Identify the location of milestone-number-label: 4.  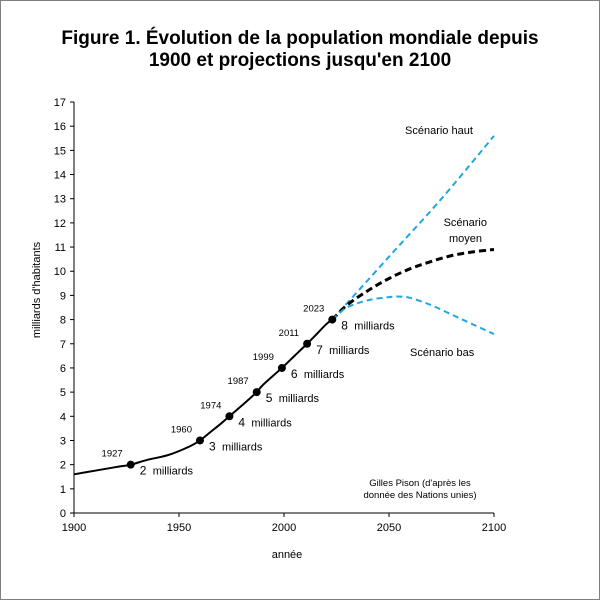
(241, 422).